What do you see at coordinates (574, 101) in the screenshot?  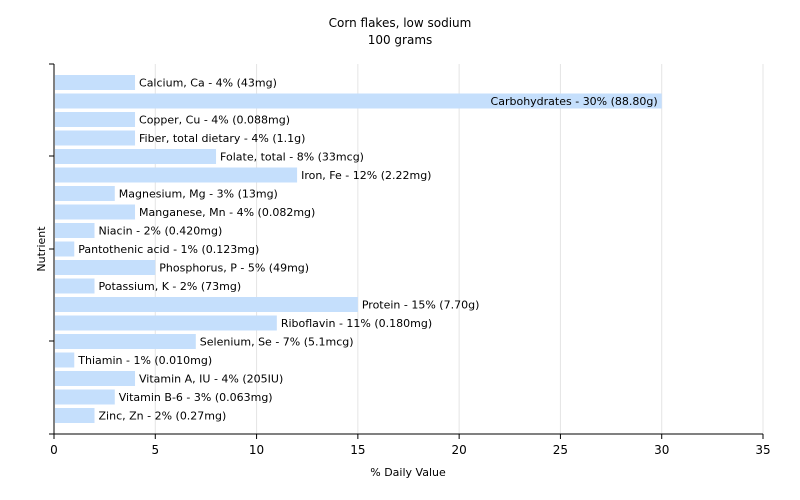 I see `bar-data-label: Carbohydrates - 30% (88.80g)` at bounding box center [574, 101].